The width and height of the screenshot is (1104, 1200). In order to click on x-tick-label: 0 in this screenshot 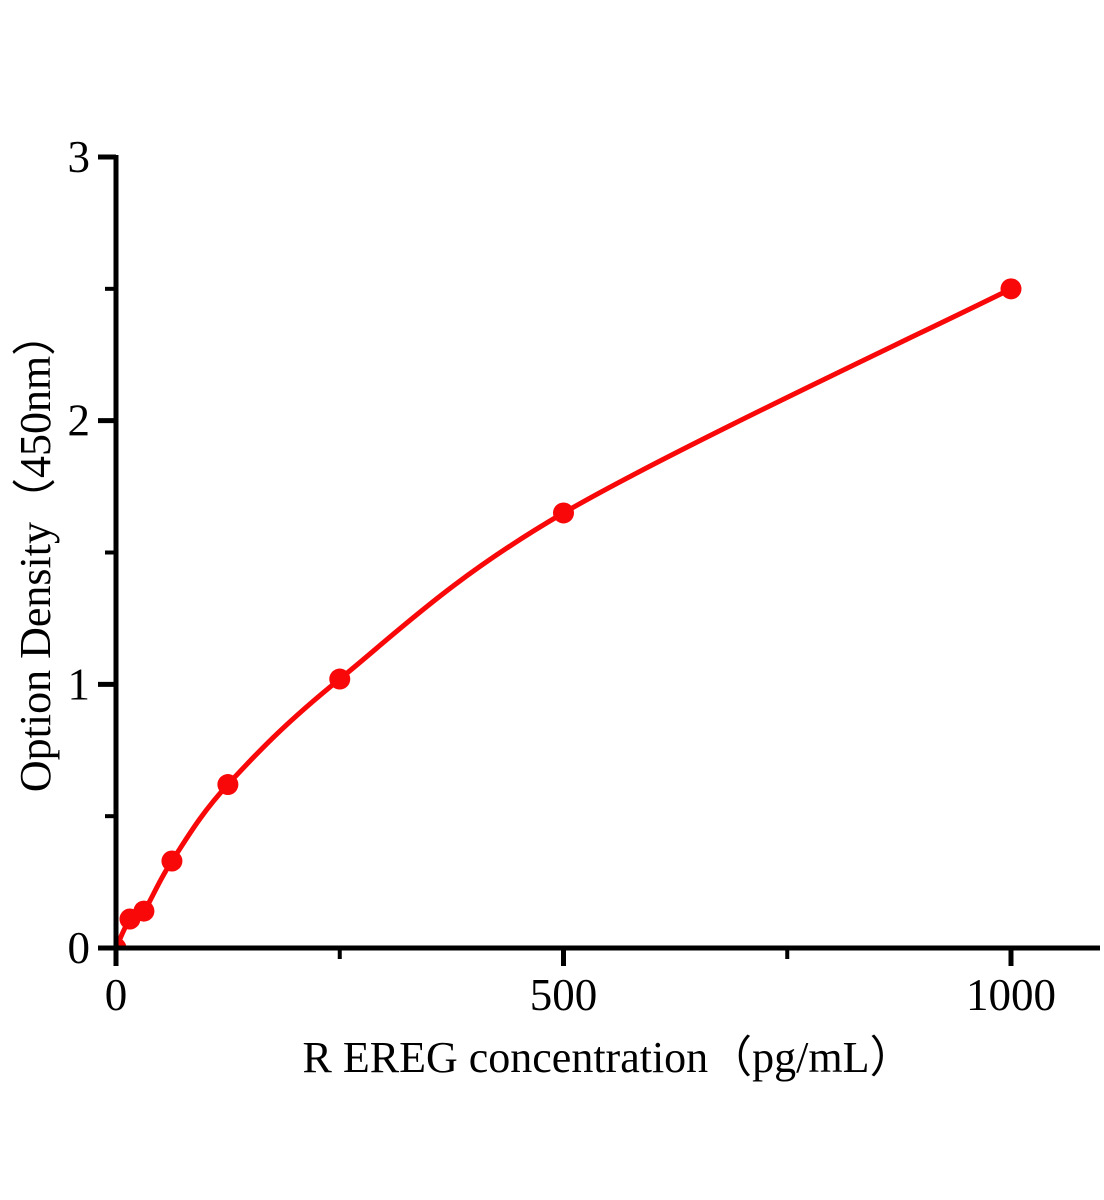, I will do `click(116, 995)`.